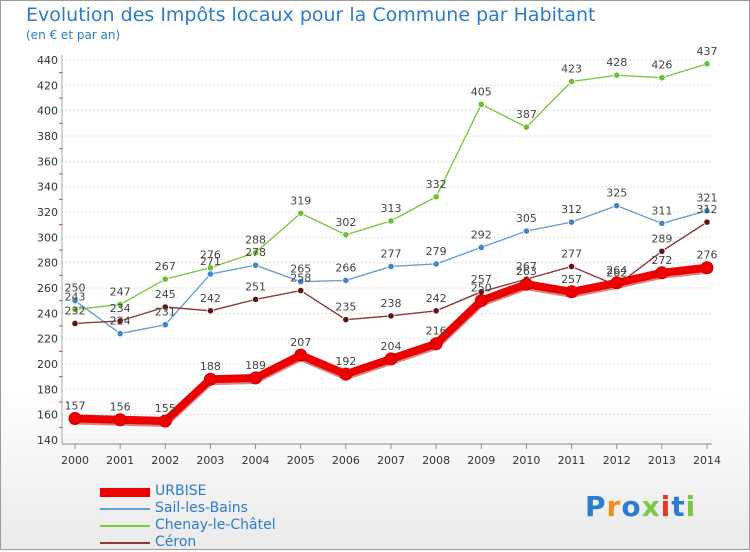 The image size is (750, 552). What do you see at coordinates (47, 339) in the screenshot?
I see `y-tick-label: 220` at bounding box center [47, 339].